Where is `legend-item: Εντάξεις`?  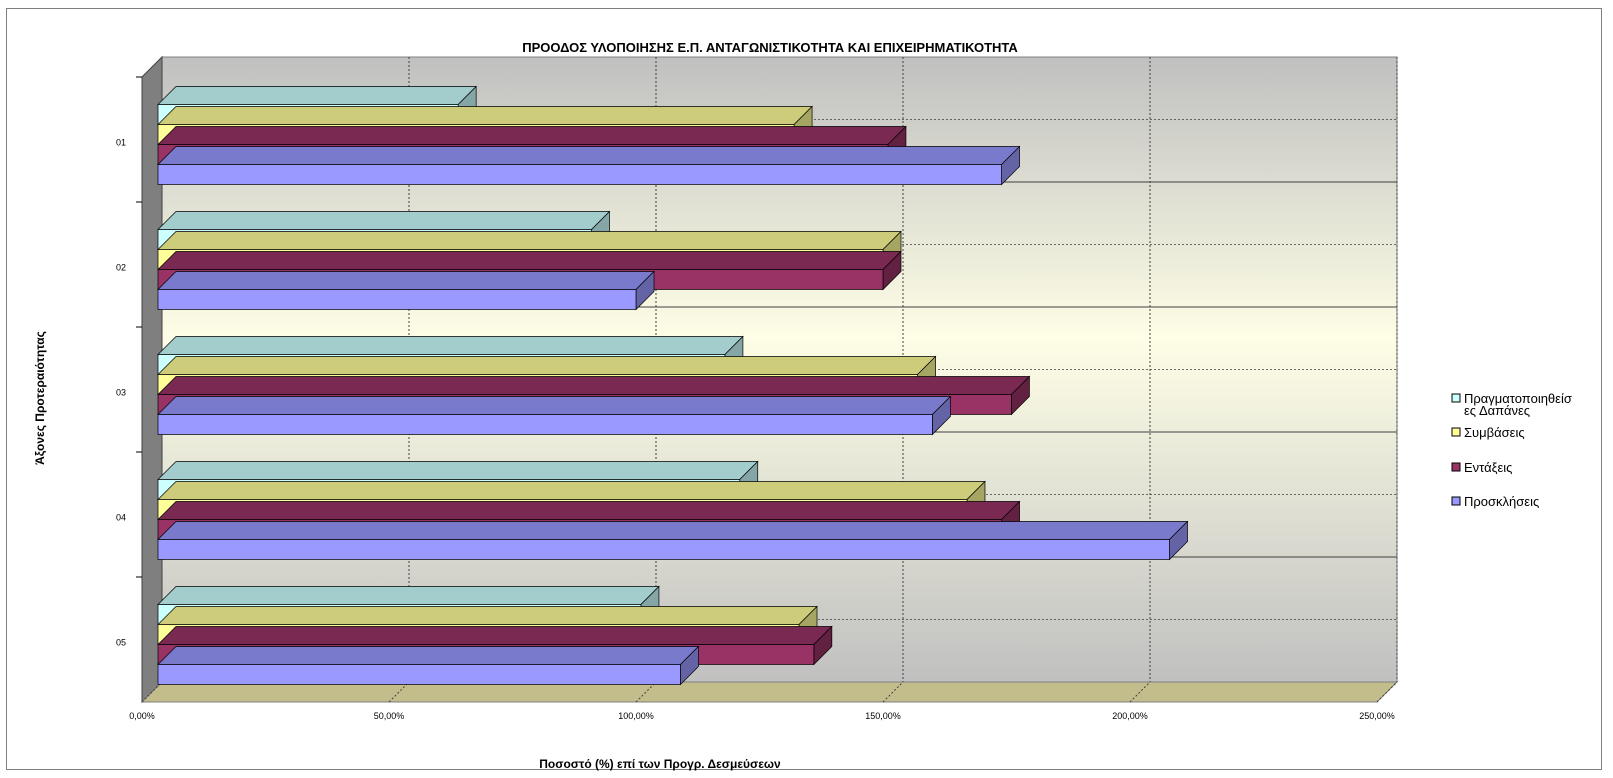
legend-item: Εντάξεις is located at coordinates (1481, 467).